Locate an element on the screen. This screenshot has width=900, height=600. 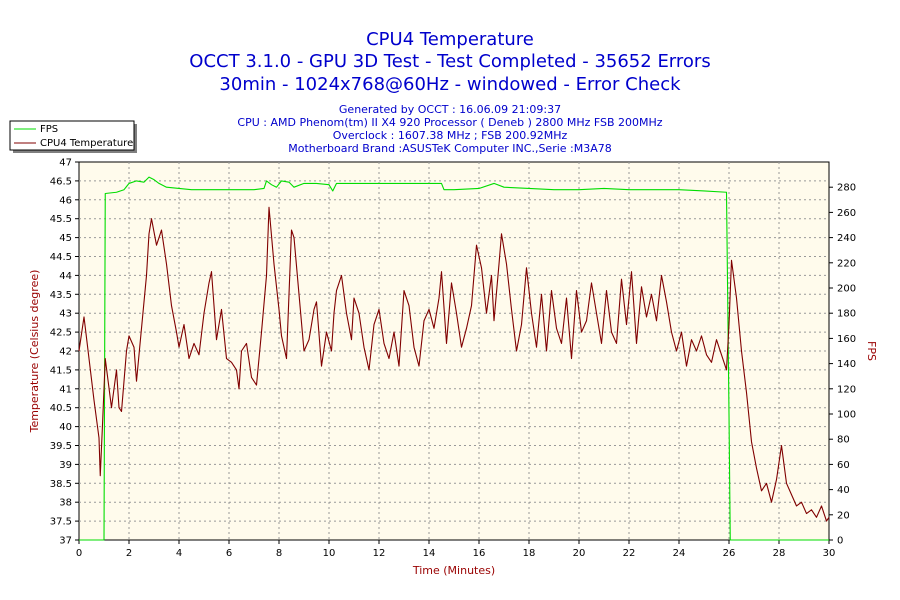
info-line-generated: Generated by OCCT : 16.06.09 21:09:37 is located at coordinates (450, 109).